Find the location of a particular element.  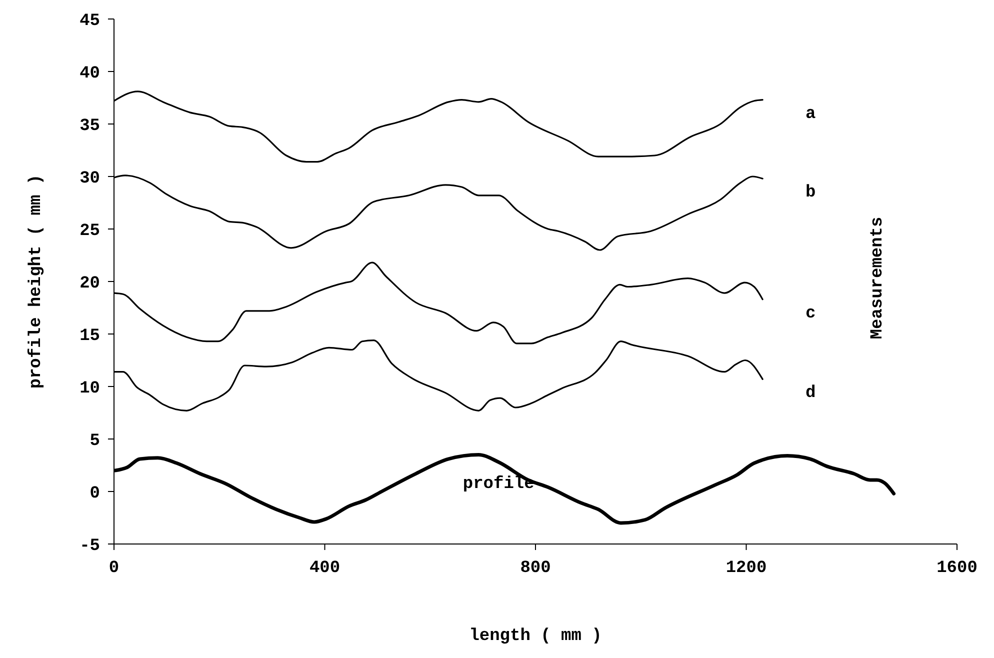

y-tick-label: 0 is located at coordinates (95, 494).